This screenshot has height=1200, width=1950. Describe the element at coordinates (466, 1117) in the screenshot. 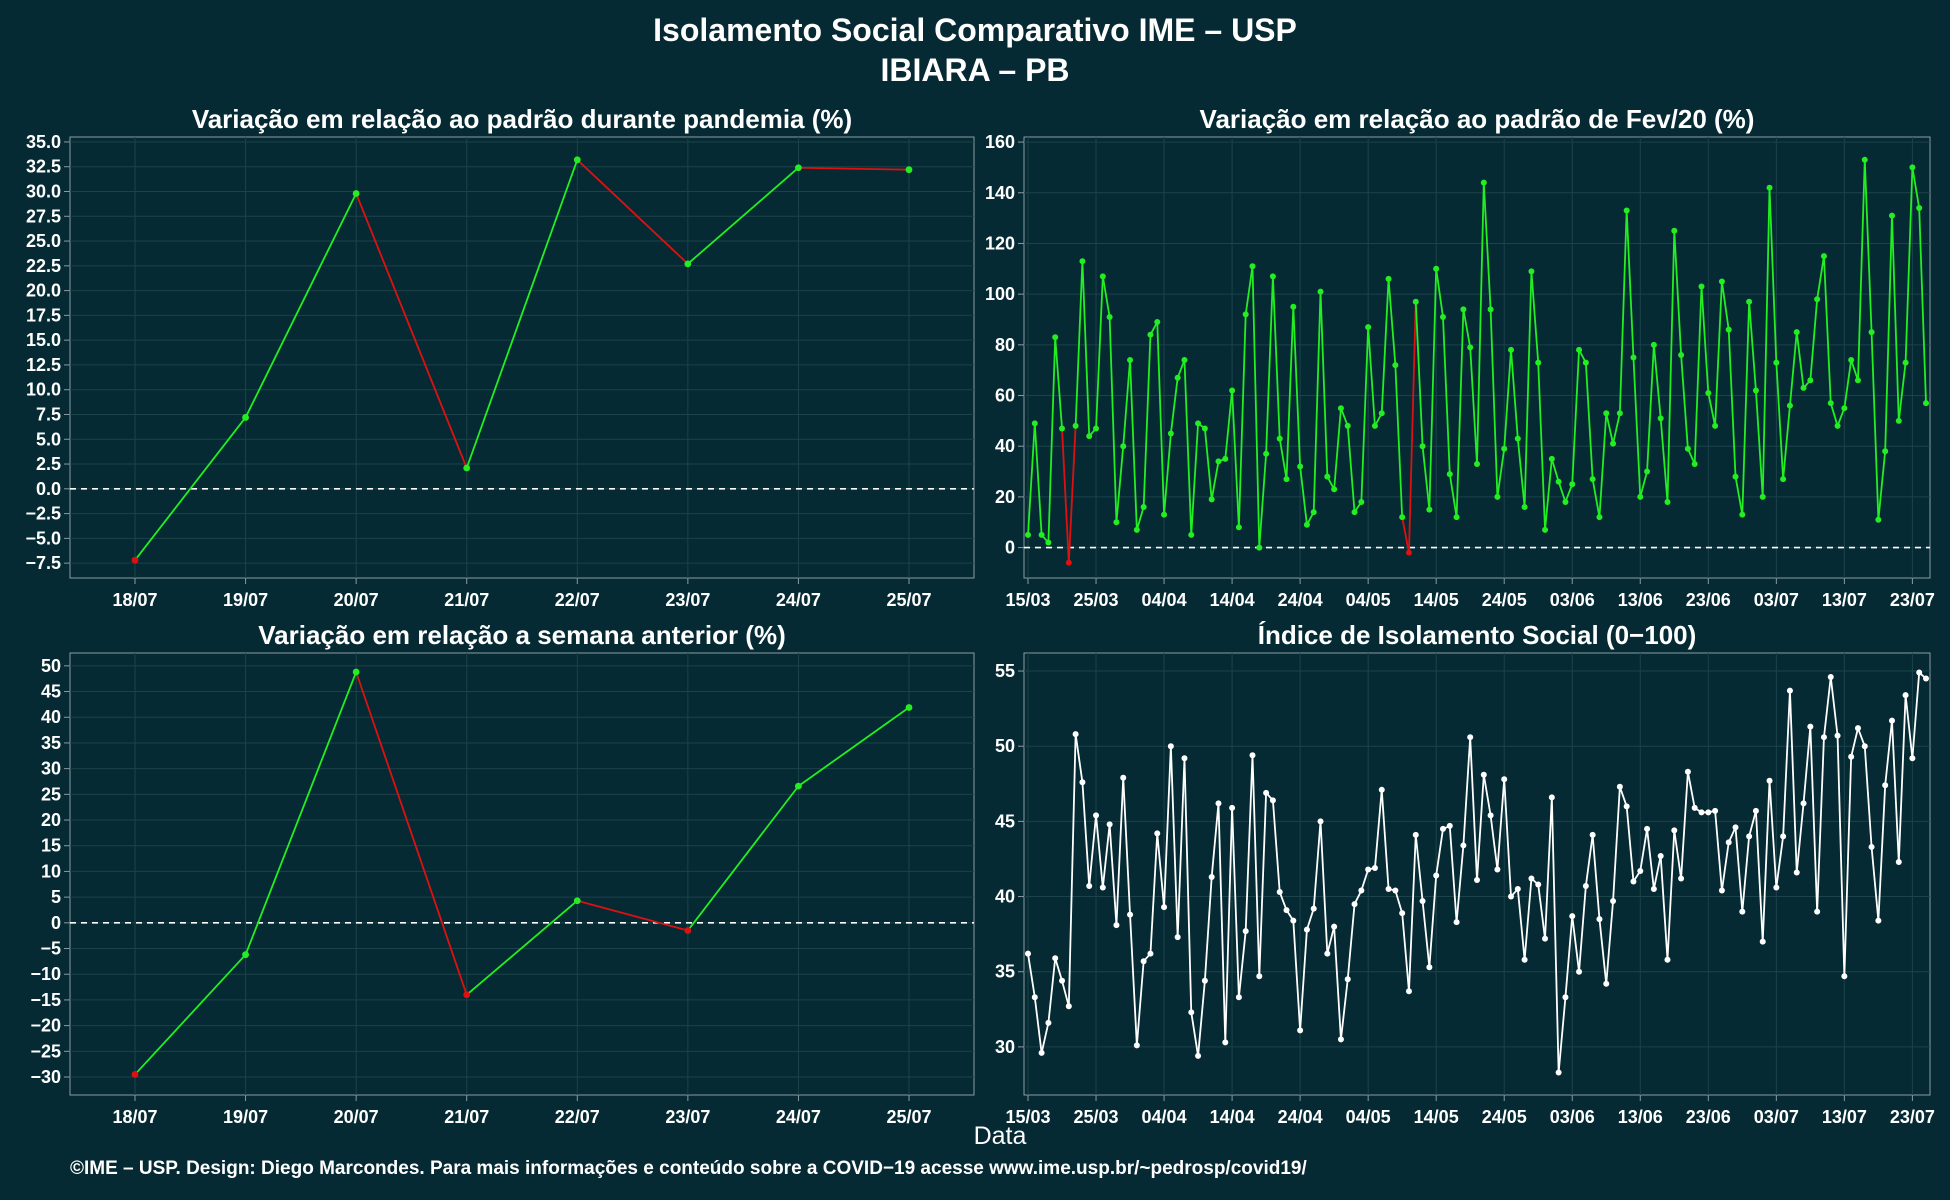

I see `x-tick-label: 21/07` at that location.